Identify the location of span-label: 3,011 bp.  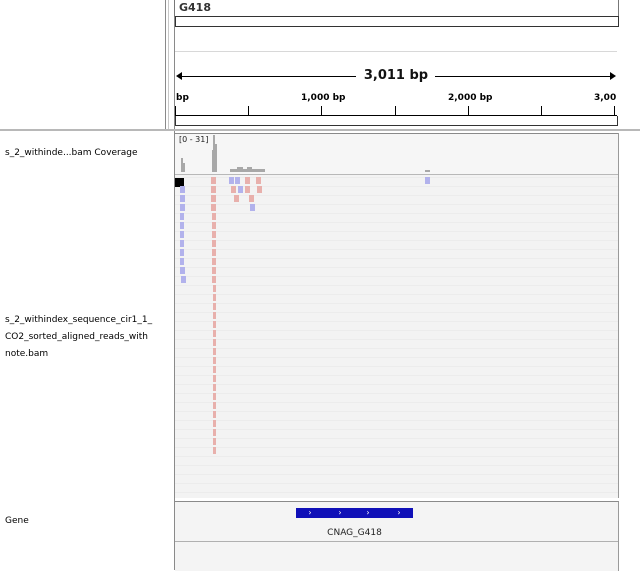
(396, 75).